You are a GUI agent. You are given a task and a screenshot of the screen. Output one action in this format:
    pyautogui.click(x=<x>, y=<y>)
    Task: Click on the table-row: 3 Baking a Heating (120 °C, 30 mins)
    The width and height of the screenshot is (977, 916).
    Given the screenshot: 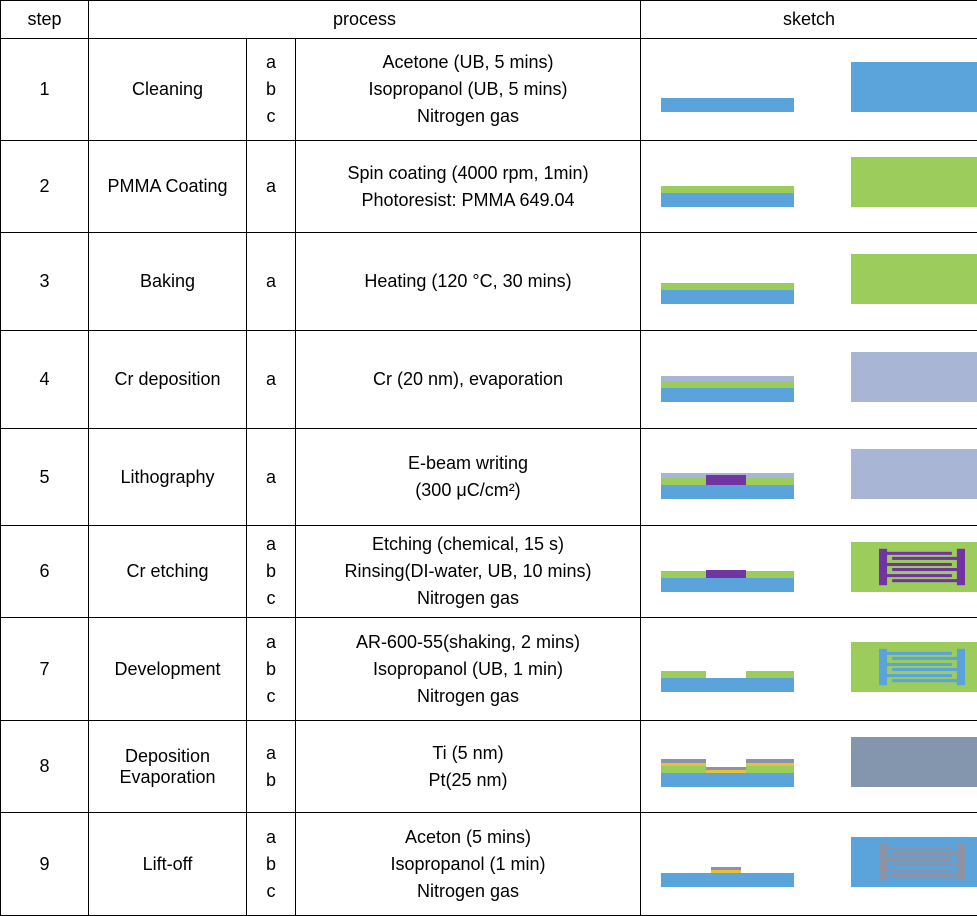 What is the action you would take?
    pyautogui.click(x=488, y=281)
    